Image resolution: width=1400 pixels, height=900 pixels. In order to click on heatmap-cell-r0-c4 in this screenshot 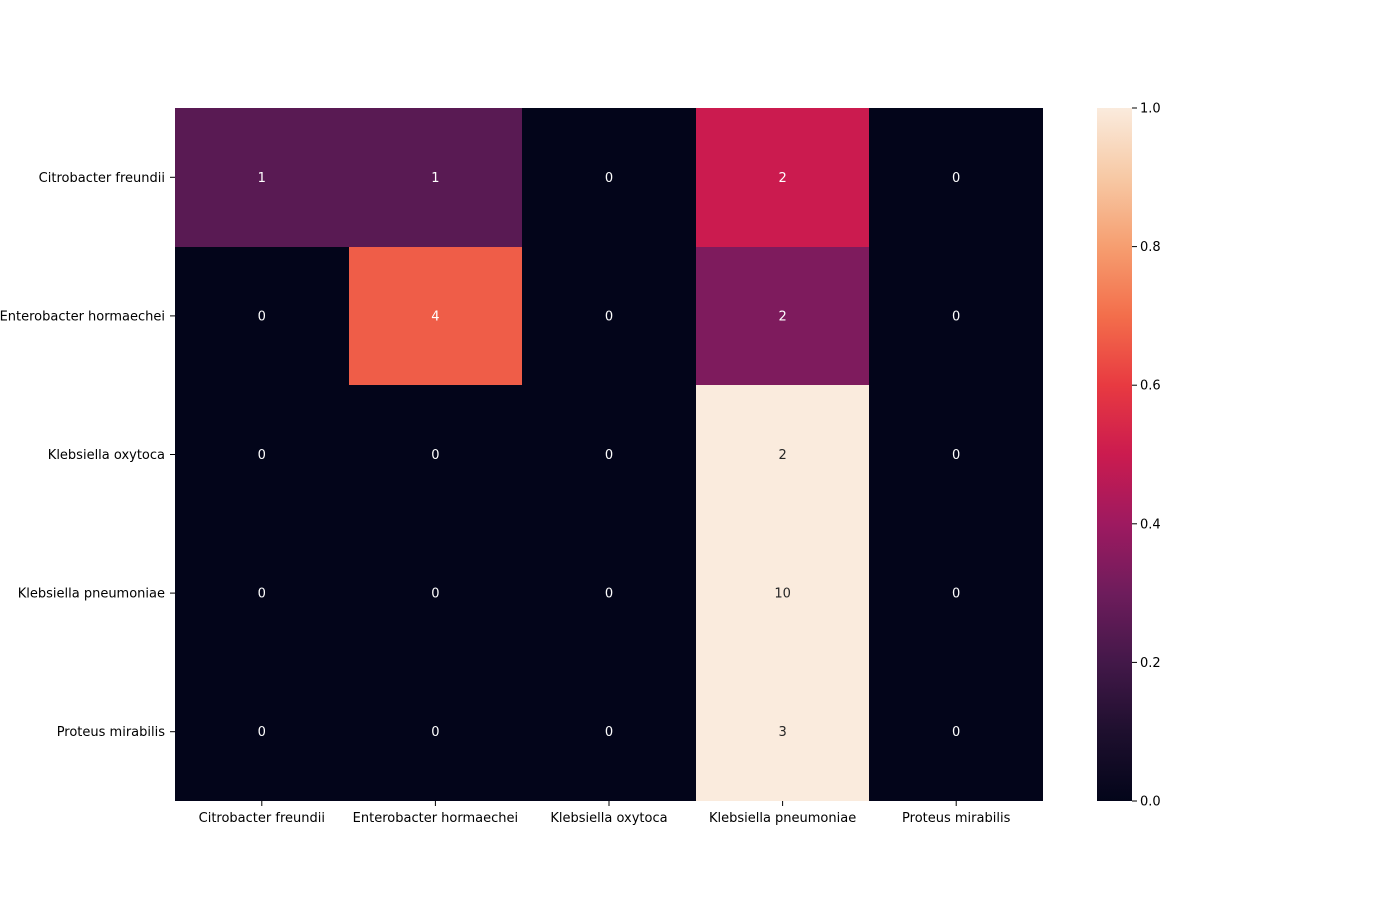, I will do `click(956, 177)`.